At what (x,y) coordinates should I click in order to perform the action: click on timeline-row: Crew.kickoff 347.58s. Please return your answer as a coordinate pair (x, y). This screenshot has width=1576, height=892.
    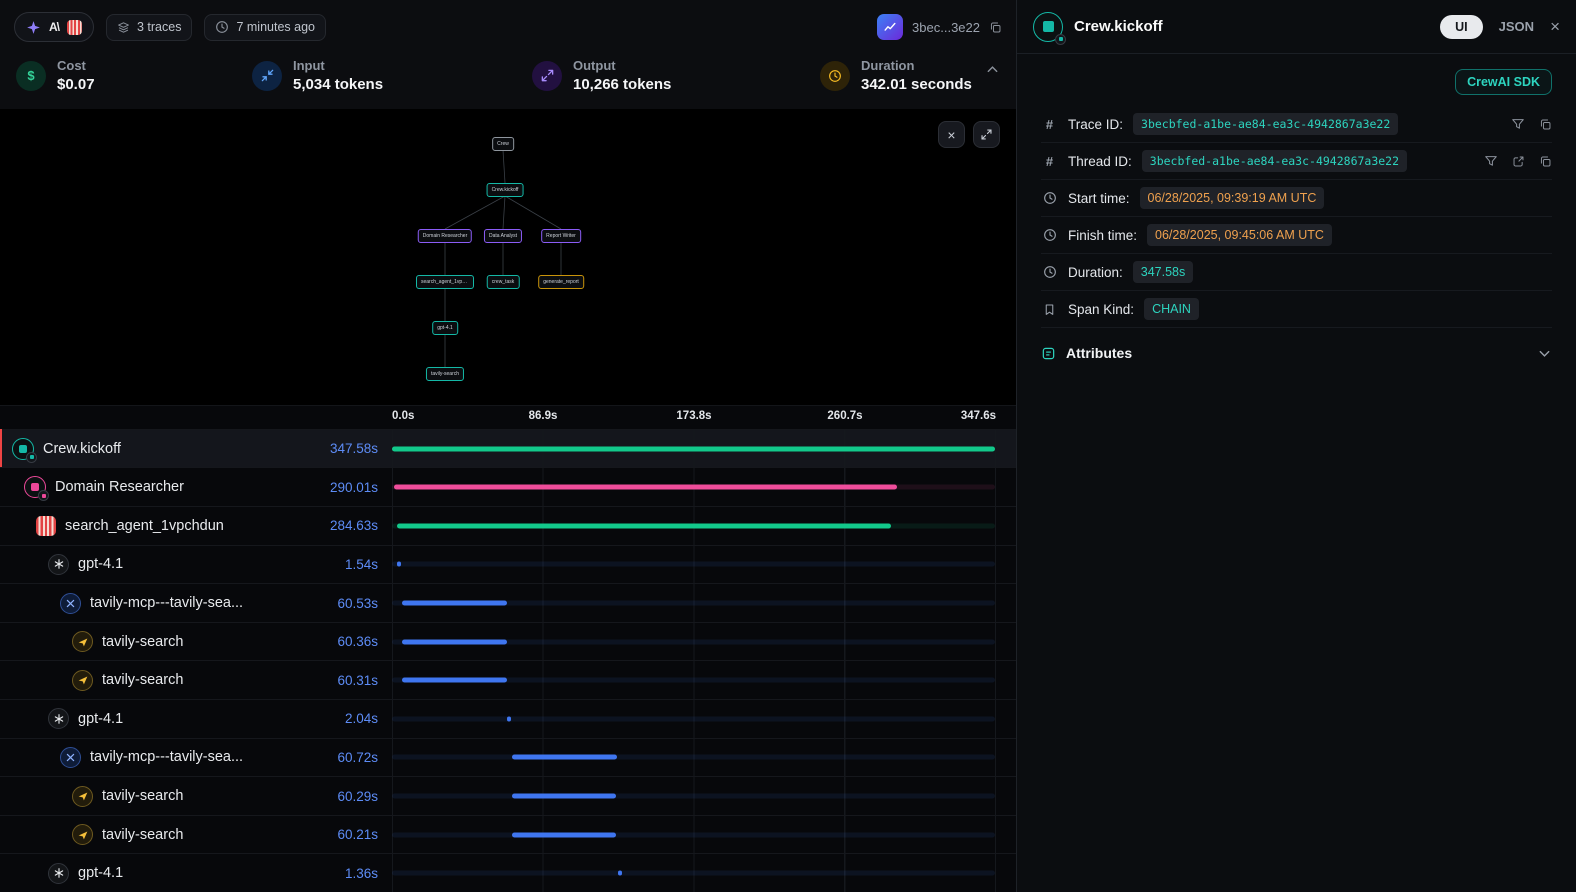
    Looking at the image, I should click on (508, 448).